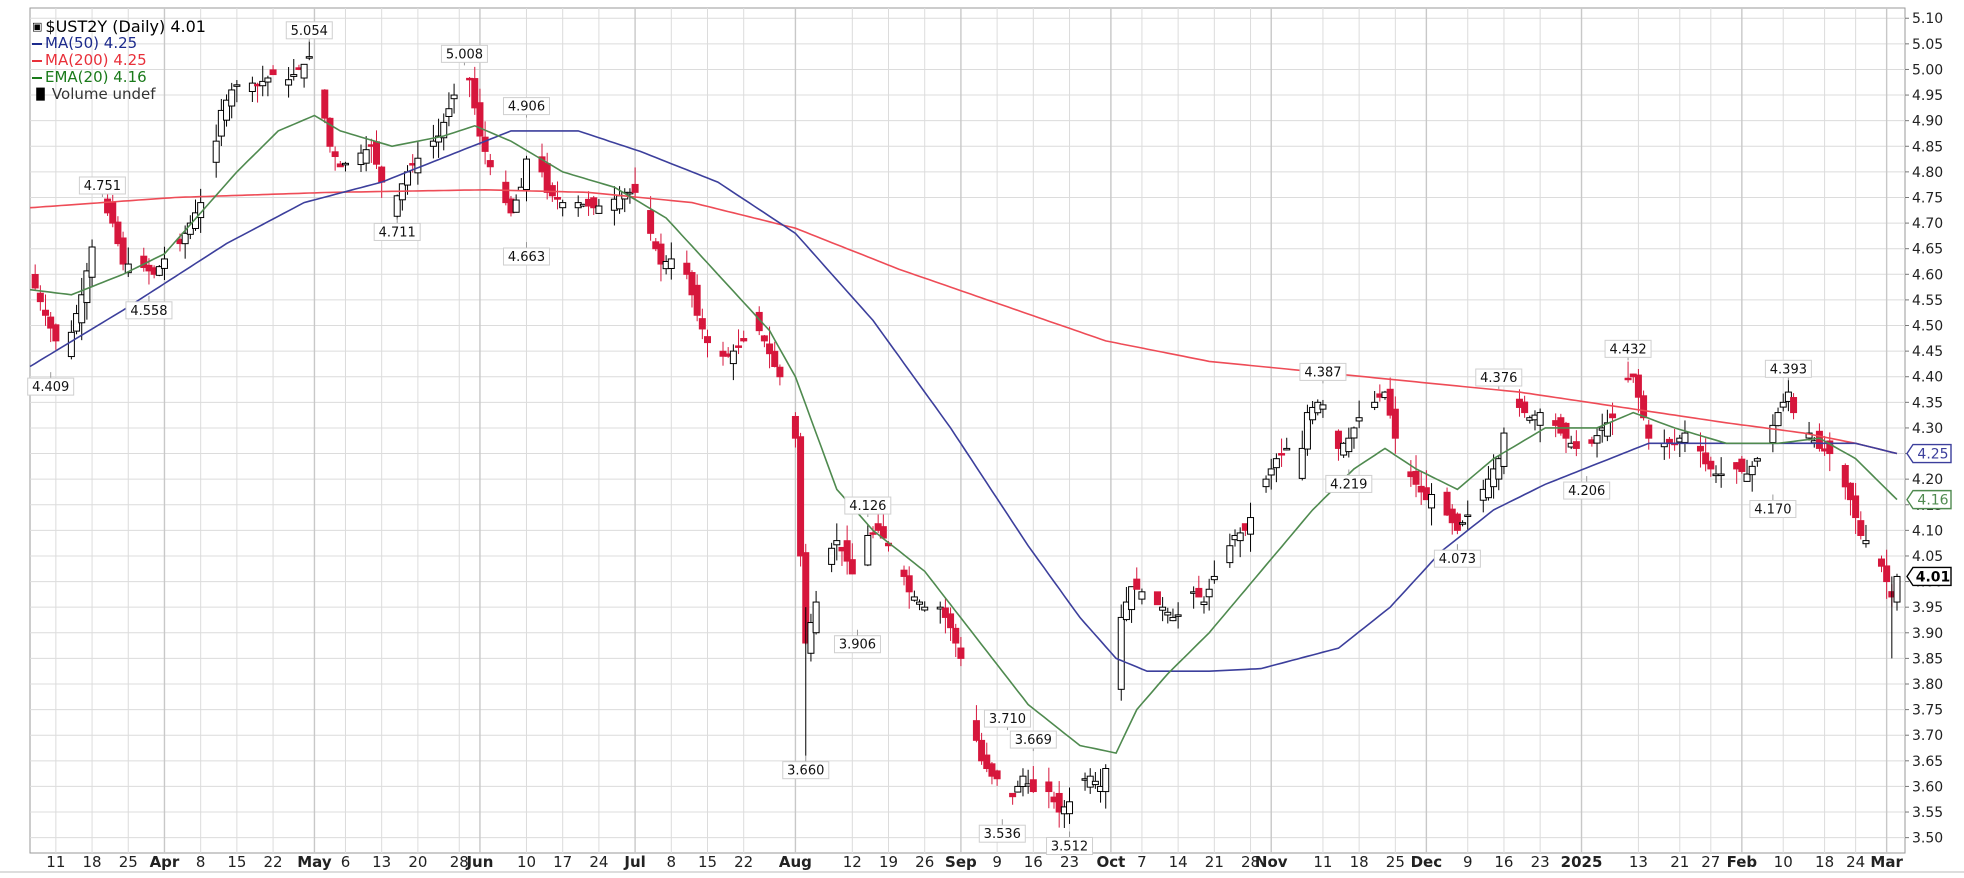  Describe the element at coordinates (96, 77) in the screenshot. I see `legend-label-ema20: EMA(20) 4.16` at that location.